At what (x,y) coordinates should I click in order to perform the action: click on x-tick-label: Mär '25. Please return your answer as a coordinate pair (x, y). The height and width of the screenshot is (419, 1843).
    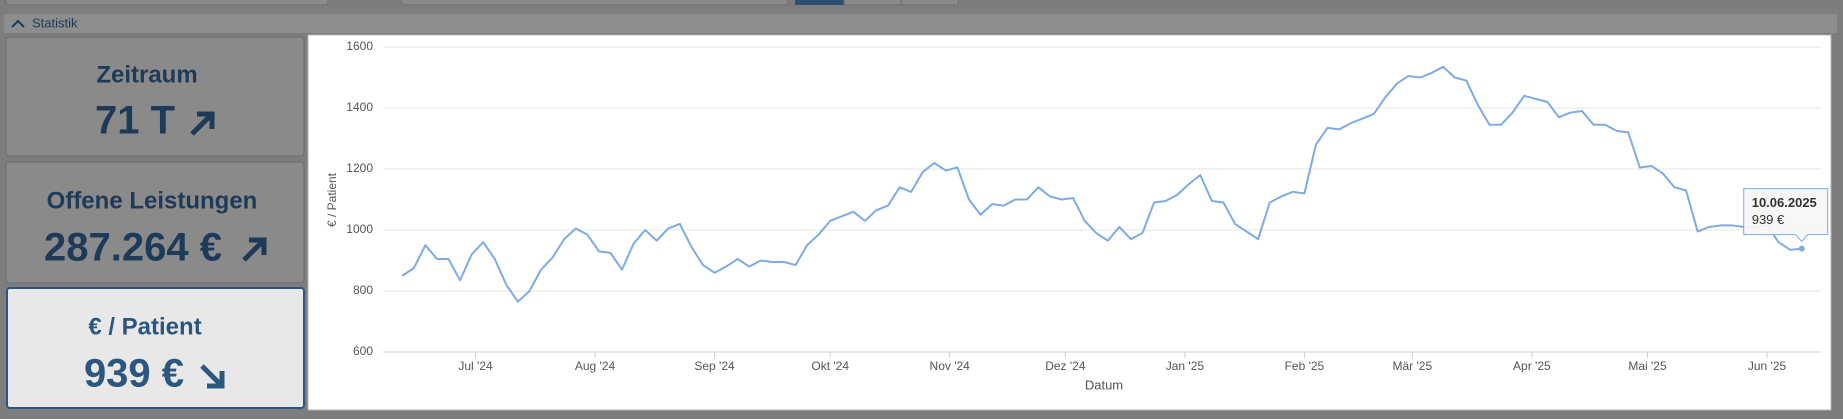
    Looking at the image, I should click on (1413, 366).